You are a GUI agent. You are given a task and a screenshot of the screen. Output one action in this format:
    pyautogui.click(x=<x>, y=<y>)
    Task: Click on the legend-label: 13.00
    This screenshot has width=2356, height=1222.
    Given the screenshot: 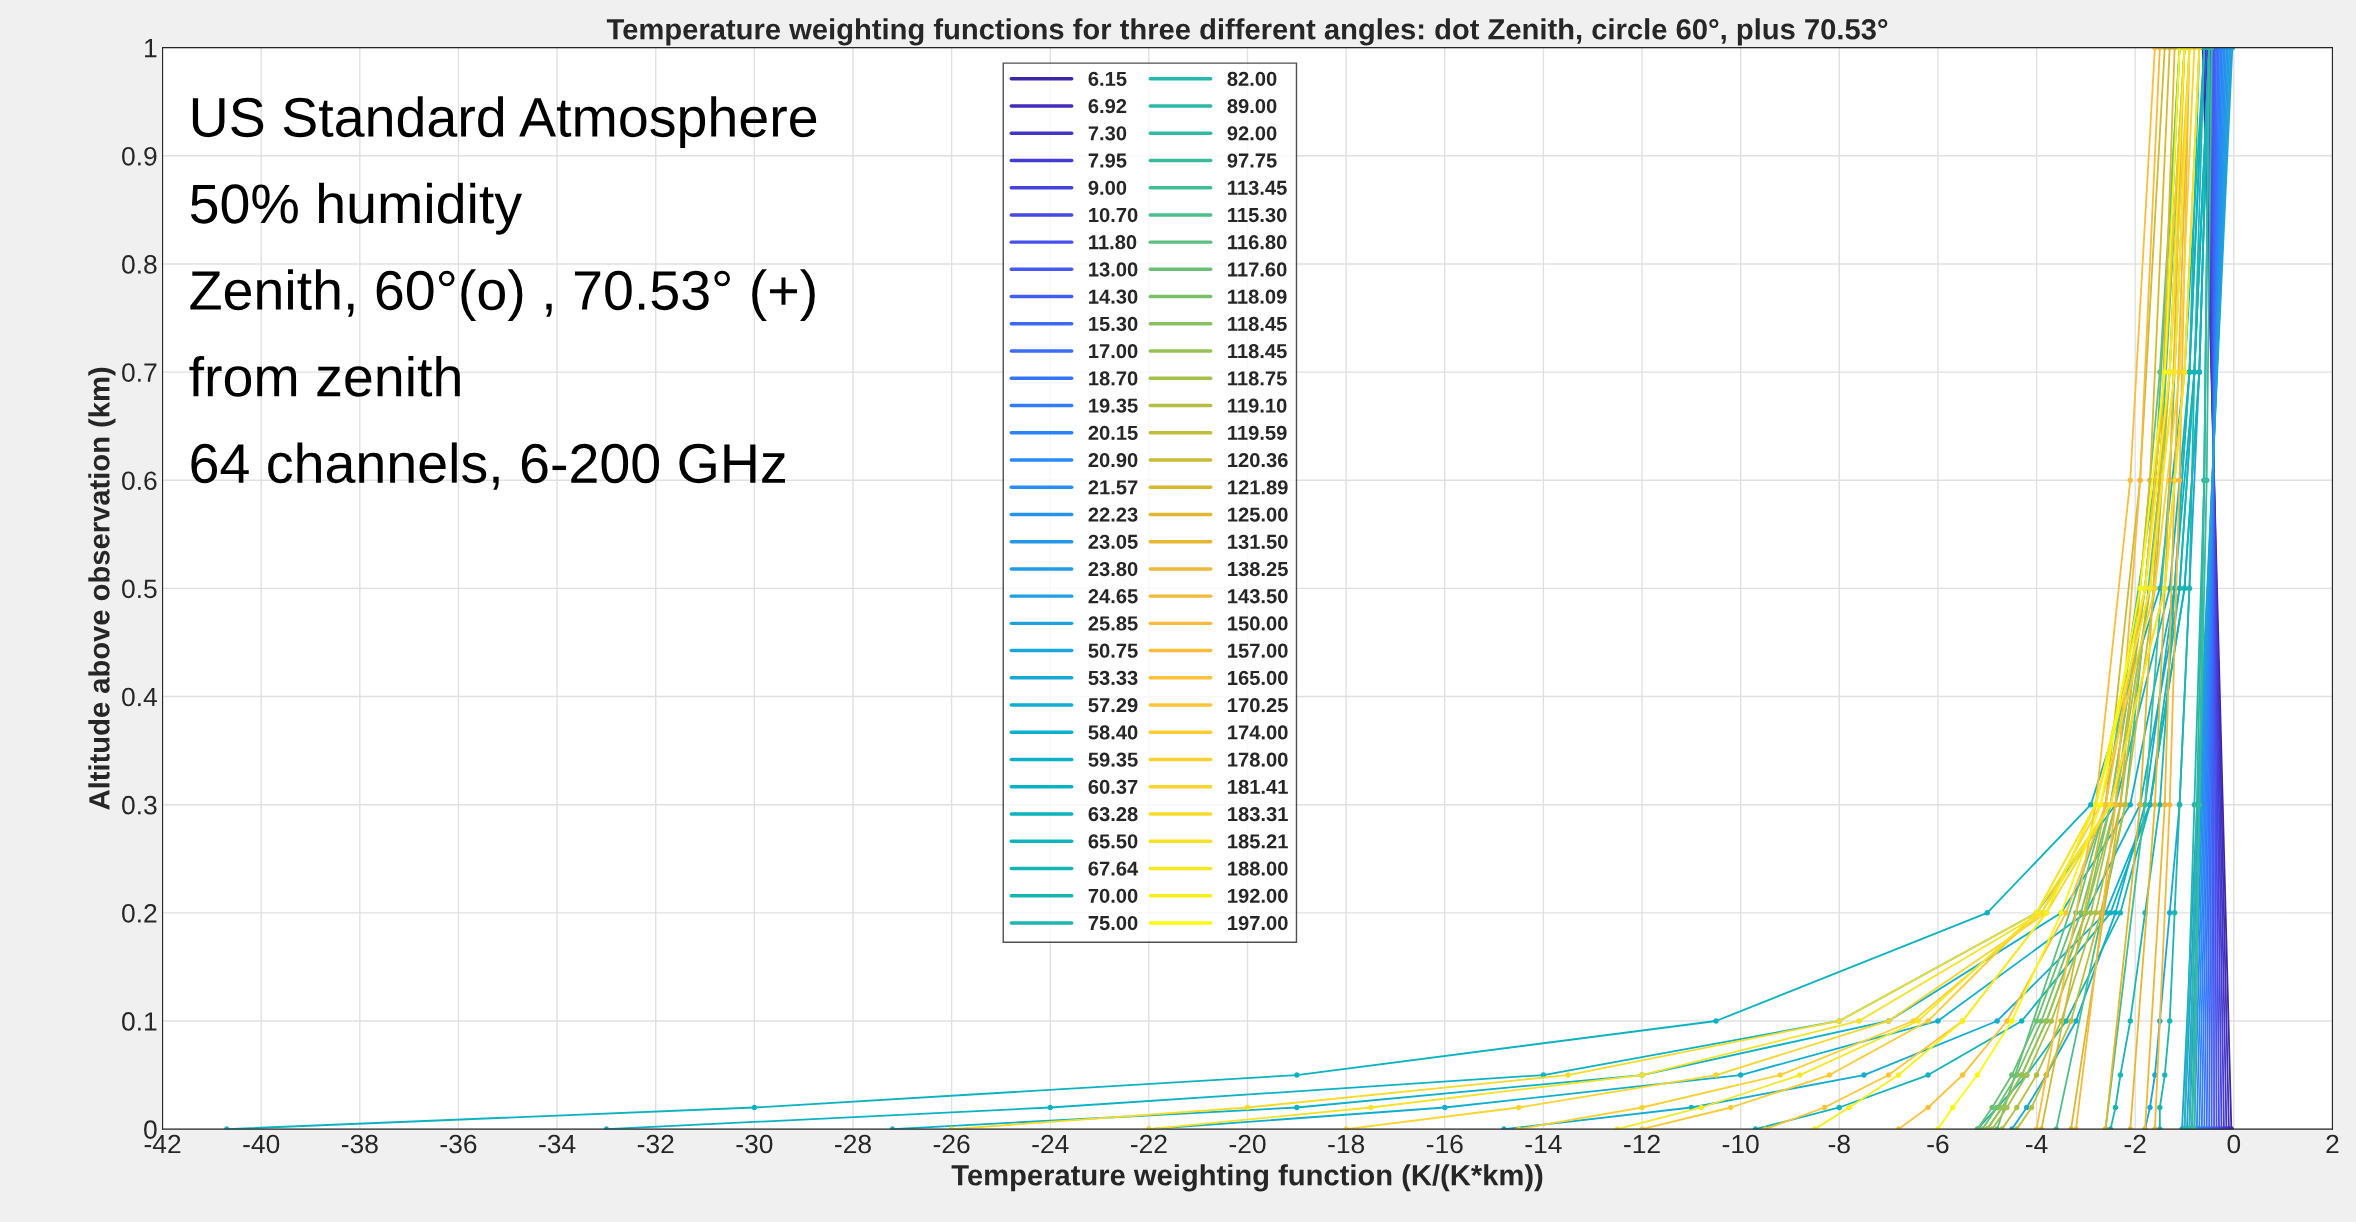 What is the action you would take?
    pyautogui.click(x=1113, y=269)
    